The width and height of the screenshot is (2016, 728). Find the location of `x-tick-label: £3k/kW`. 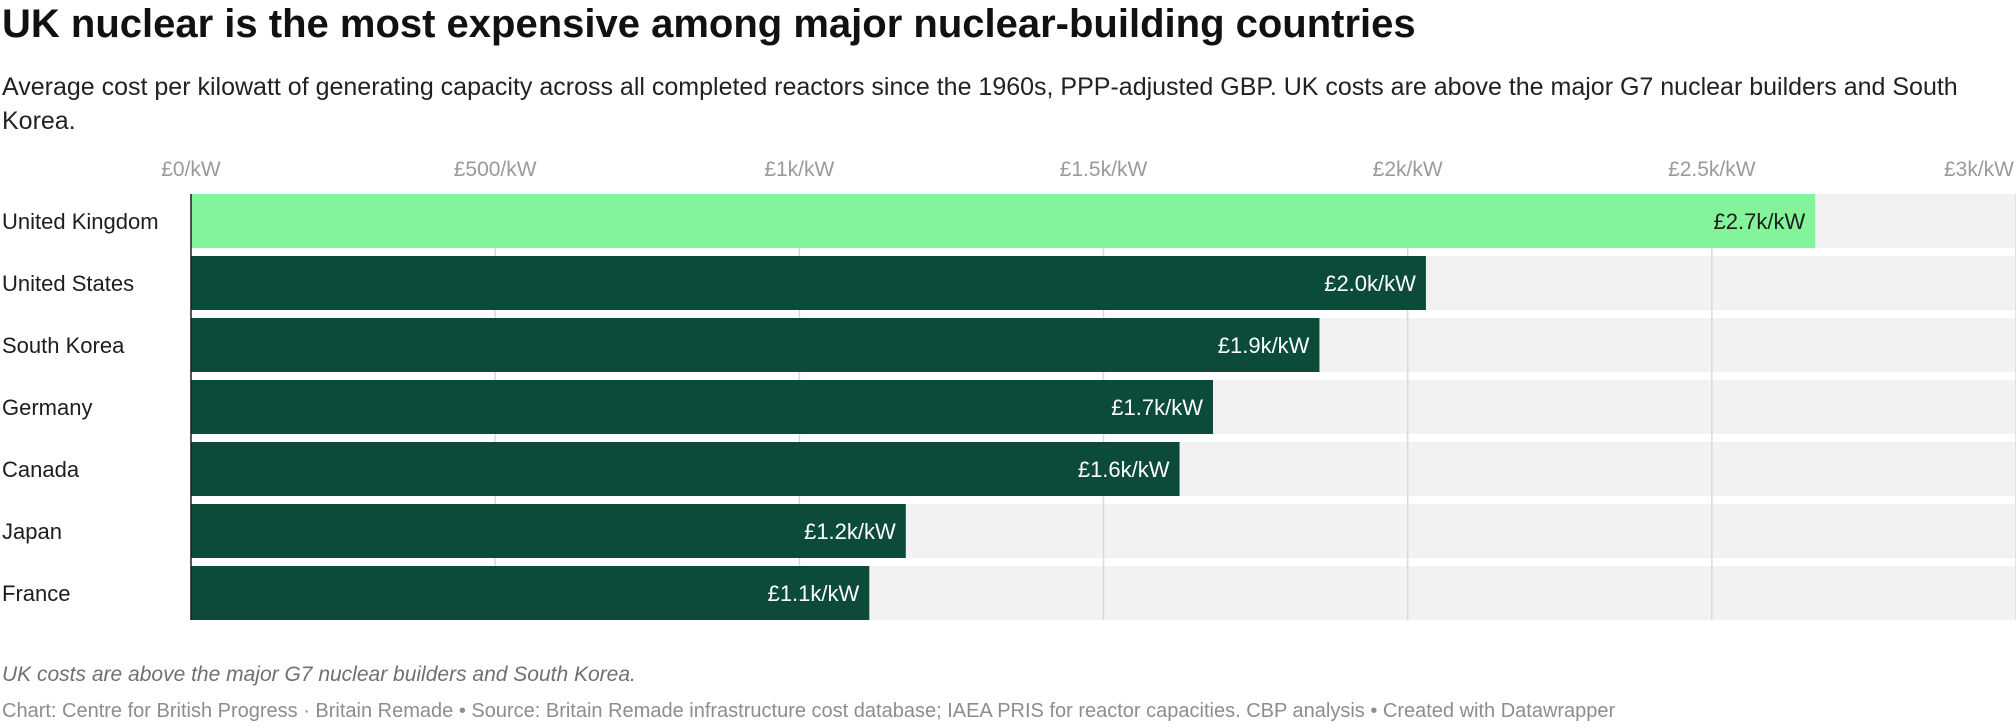

x-tick-label: £3k/kW is located at coordinates (1979, 169).